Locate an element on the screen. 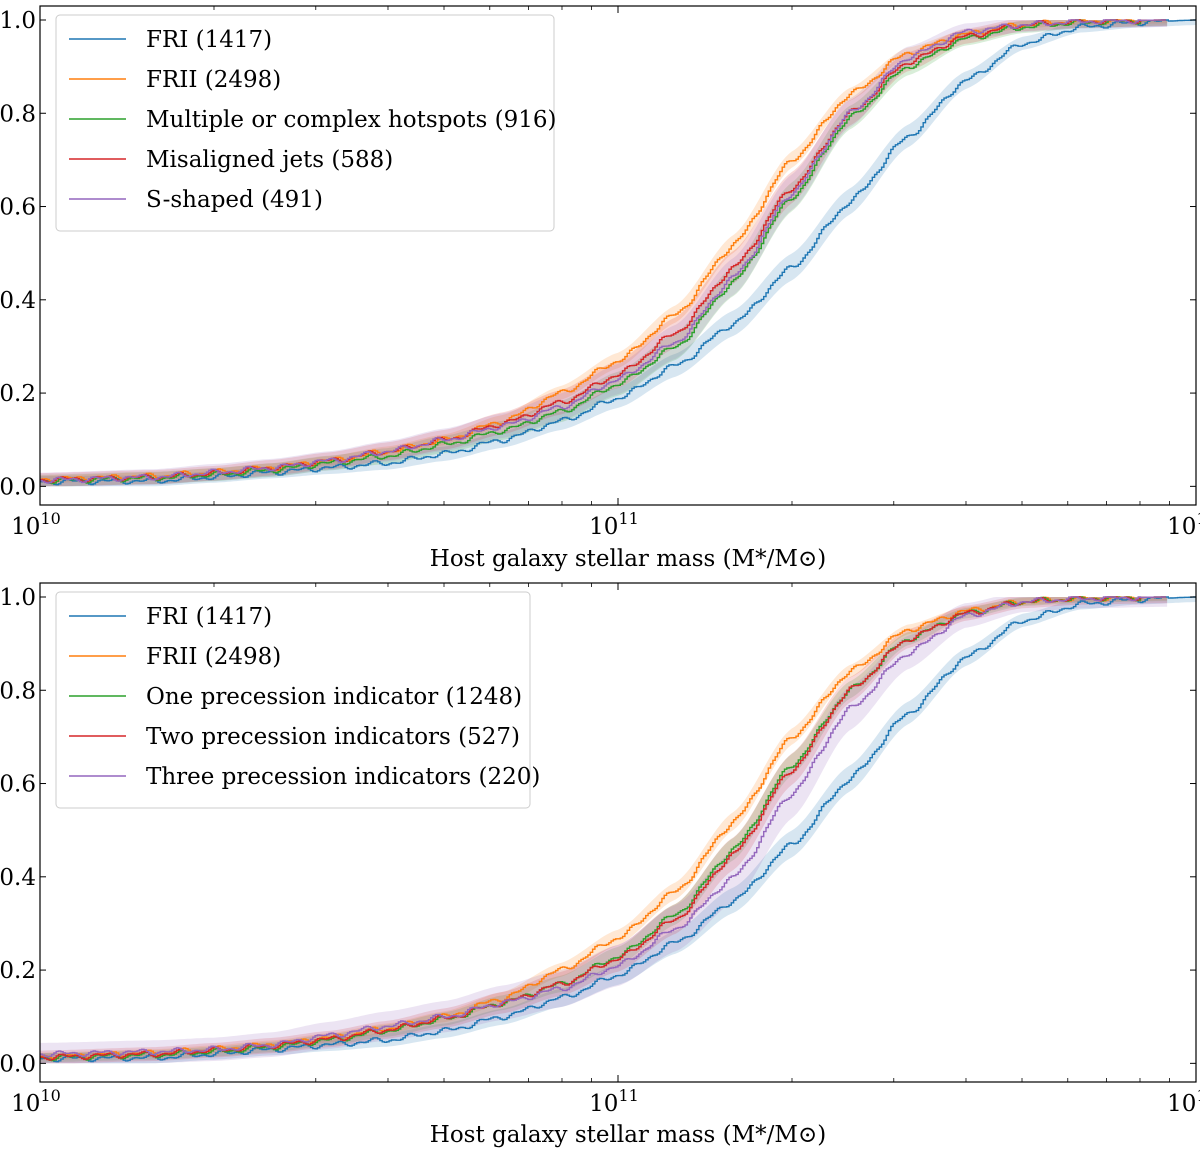  legend-label-2: Multiple or complex hotspots (916) is located at coordinates (351, 120).